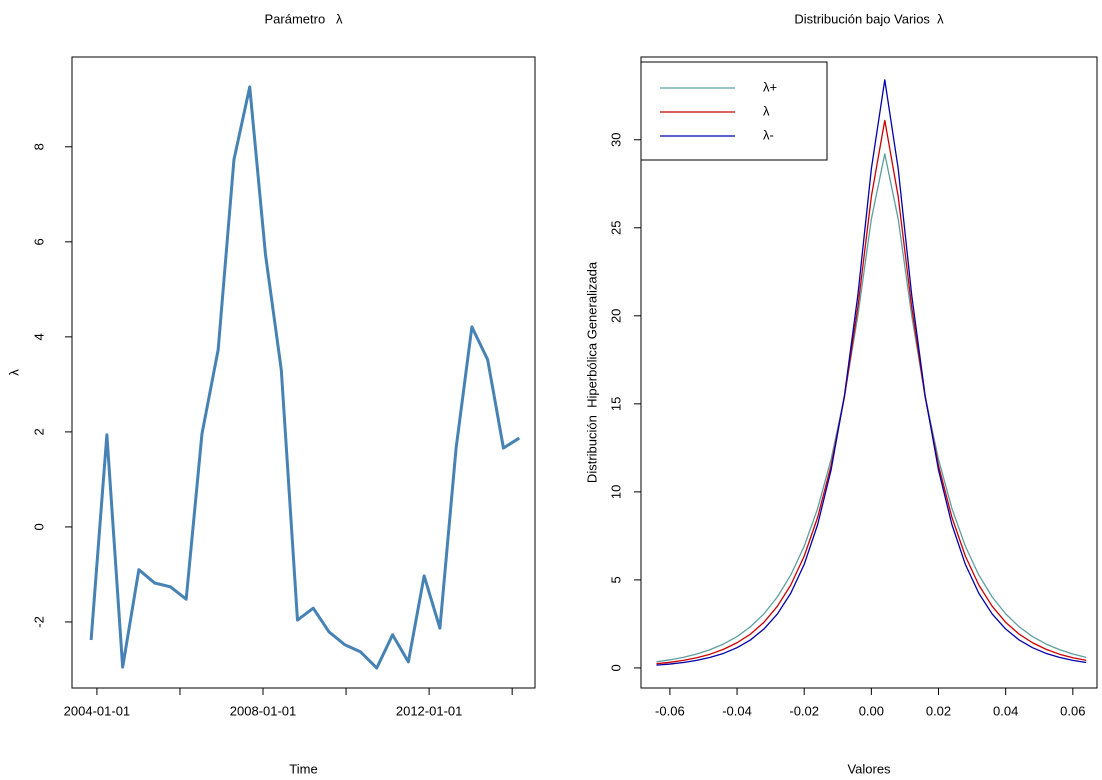 The image size is (1102, 780). Describe the element at coordinates (303, 18) in the screenshot. I see `chart-title: Parámetro λ` at that location.